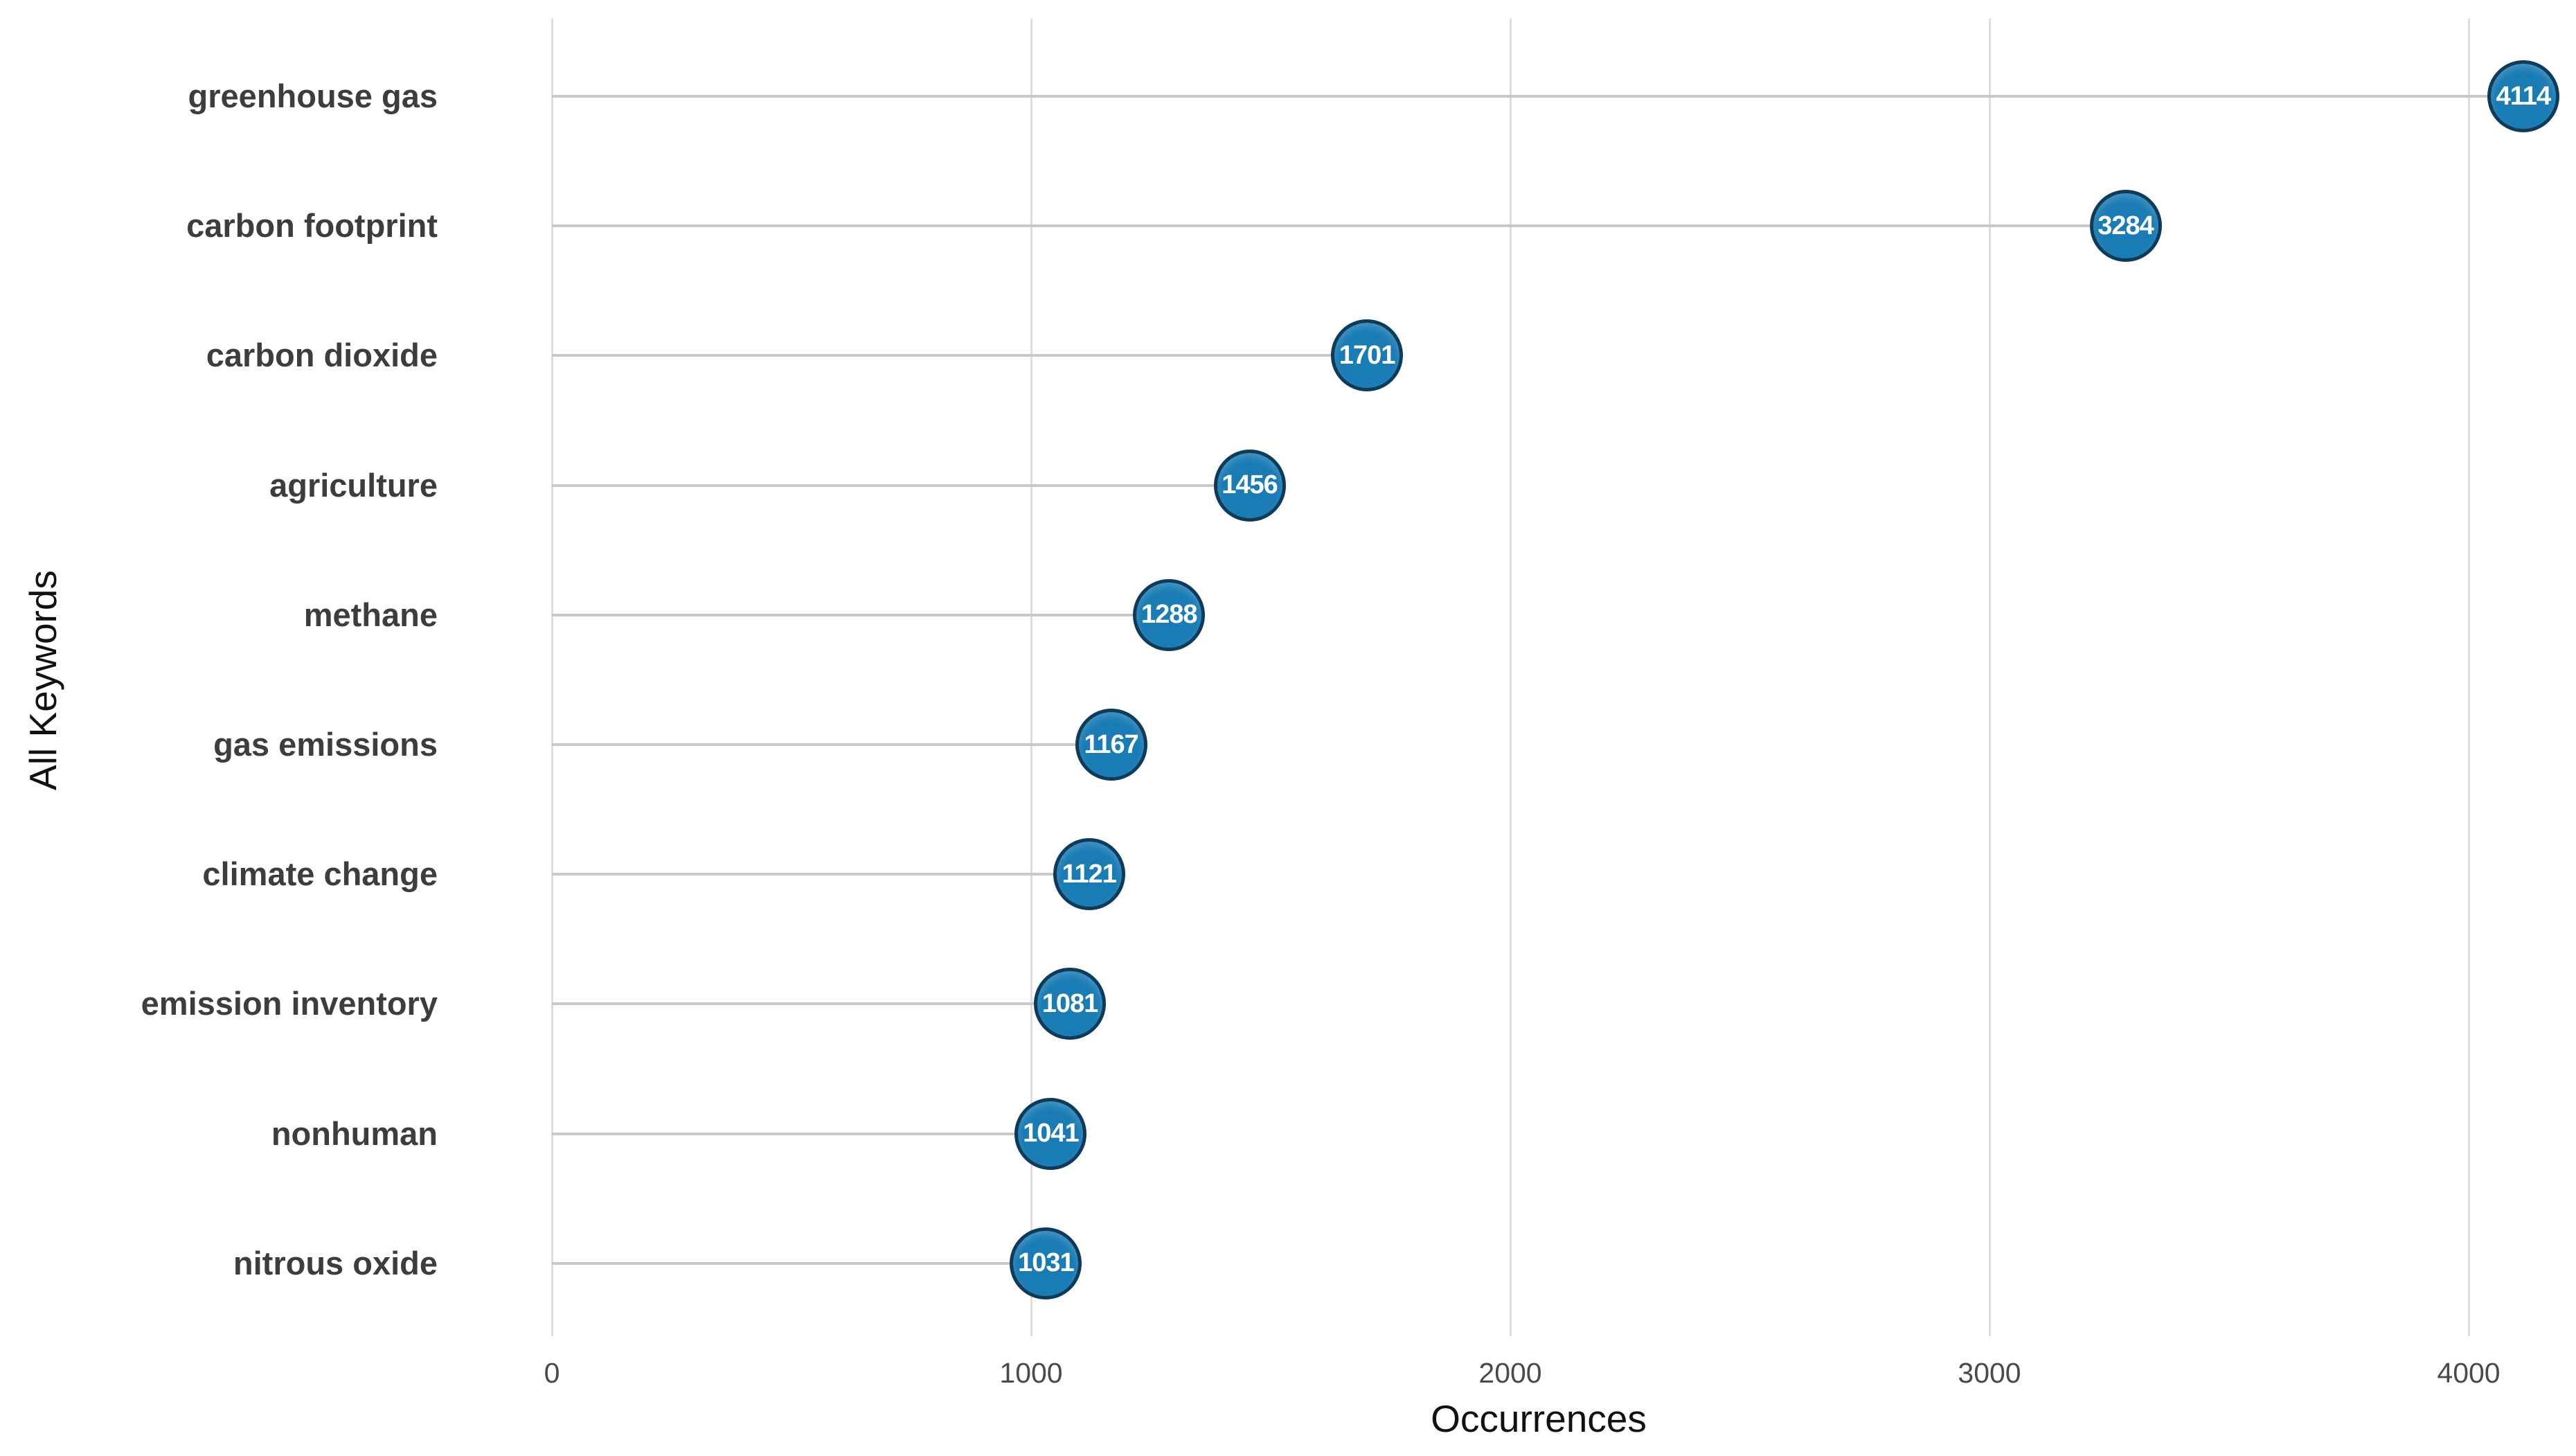 The image size is (2576, 1456). Describe the element at coordinates (353, 485) in the screenshot. I see `category-label: agriculture` at that location.